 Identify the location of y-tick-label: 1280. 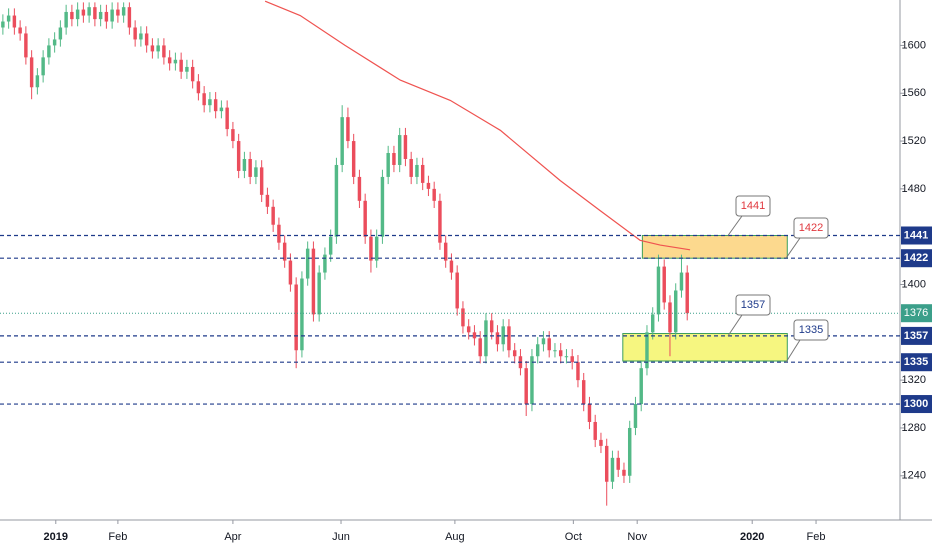
(914, 428).